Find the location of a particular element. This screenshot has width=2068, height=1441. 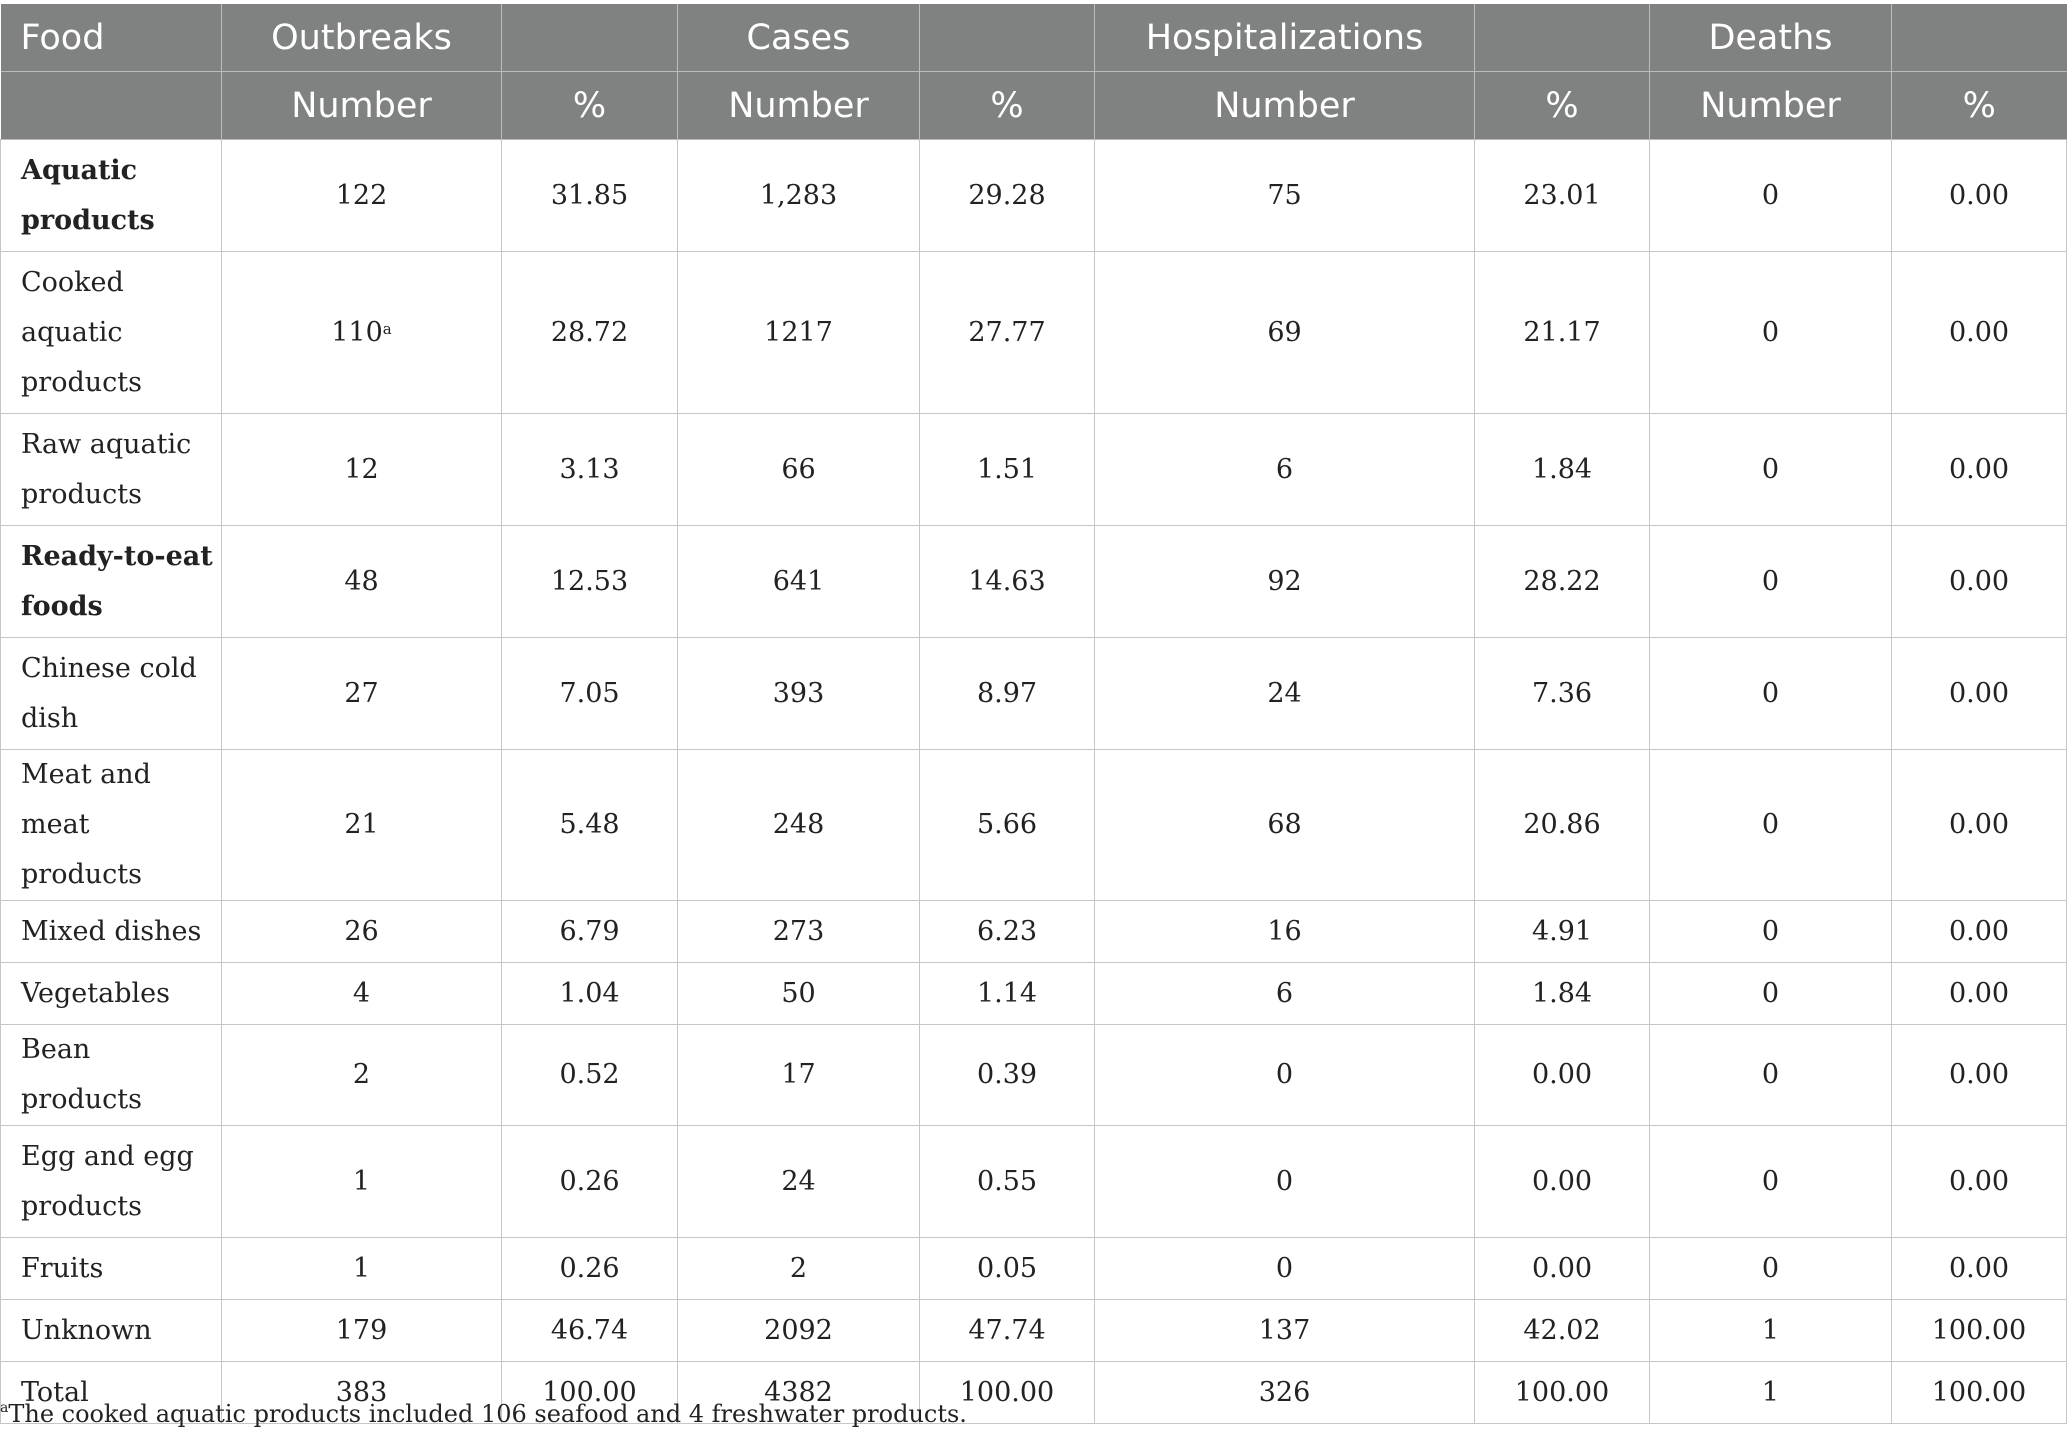

row-label: Aquatic products is located at coordinates (111, 195).